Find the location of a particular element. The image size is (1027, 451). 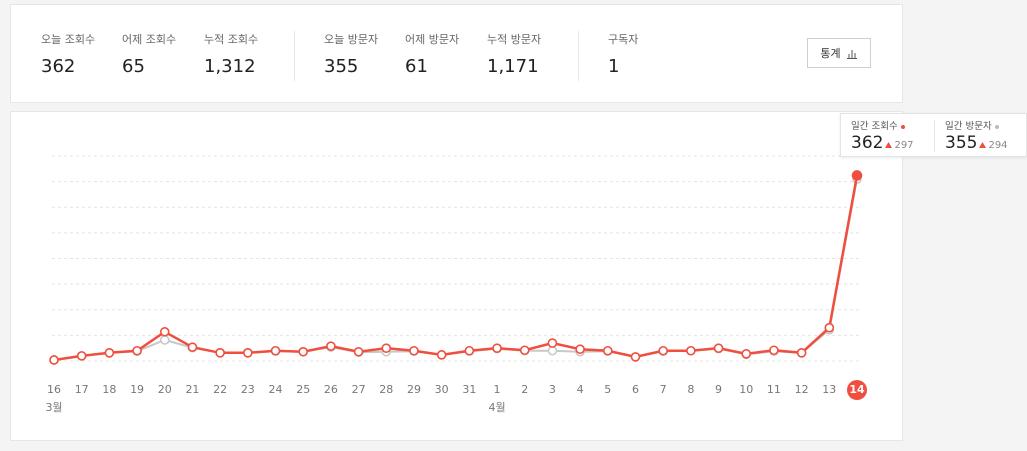

x-tick-label: 14 is located at coordinates (857, 389).